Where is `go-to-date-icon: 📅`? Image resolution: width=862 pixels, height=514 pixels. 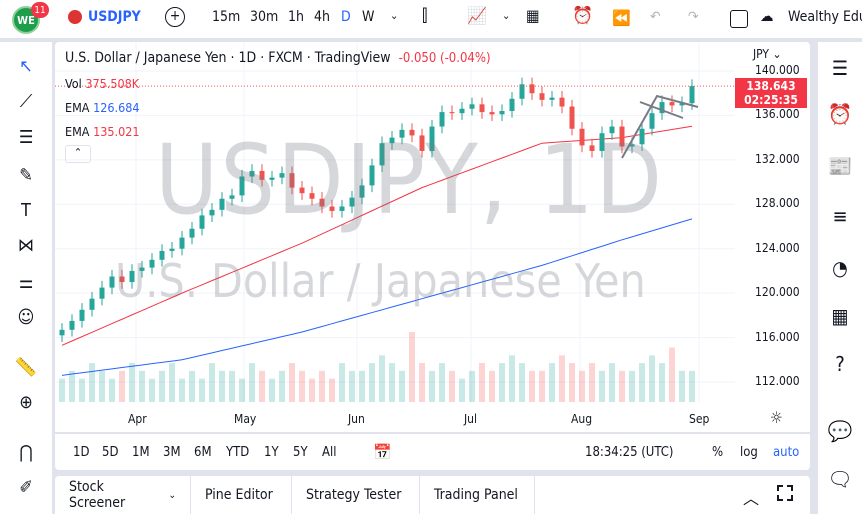
go-to-date-icon: 📅 is located at coordinates (382, 452).